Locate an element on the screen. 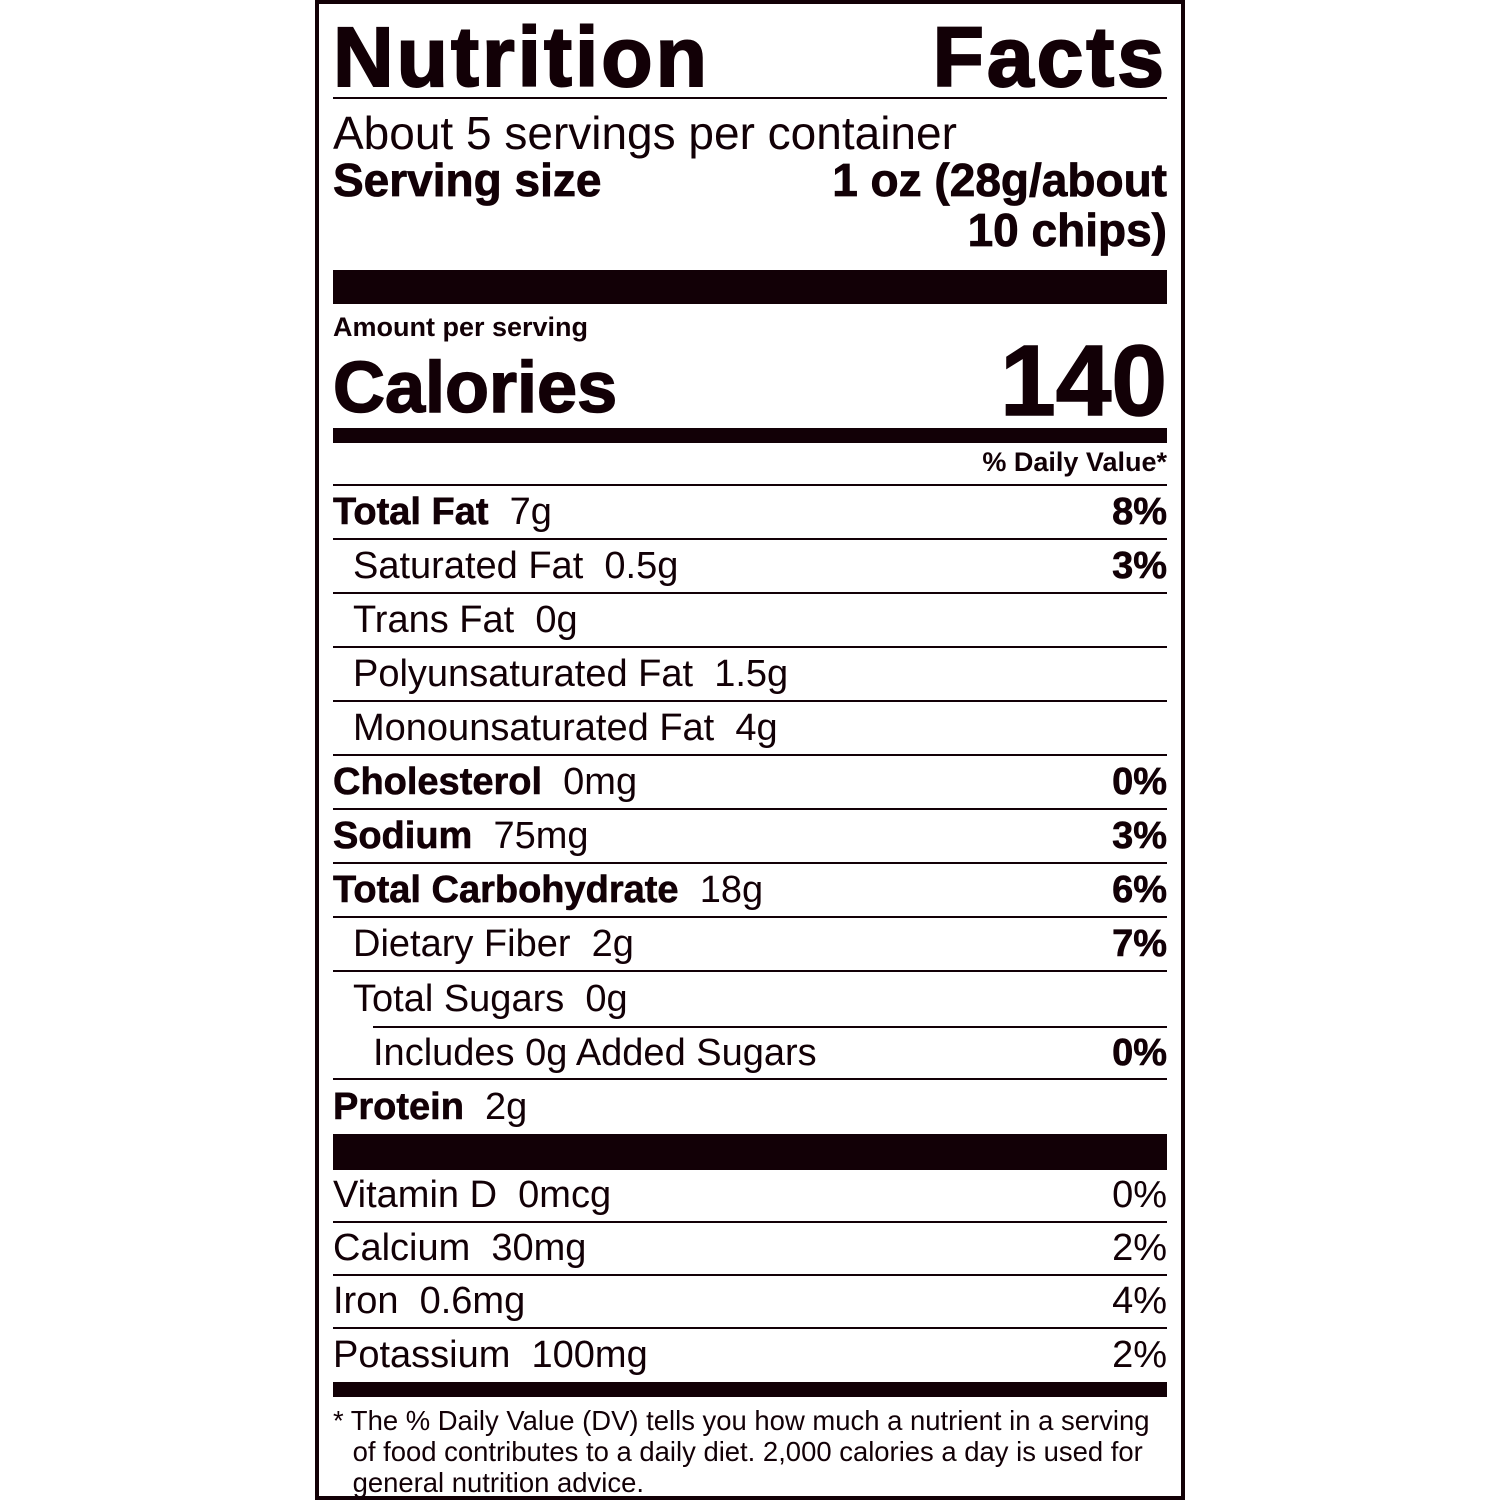 This screenshot has height=1500, width=1500. nutrient-name: Cholesterol is located at coordinates (438, 781).